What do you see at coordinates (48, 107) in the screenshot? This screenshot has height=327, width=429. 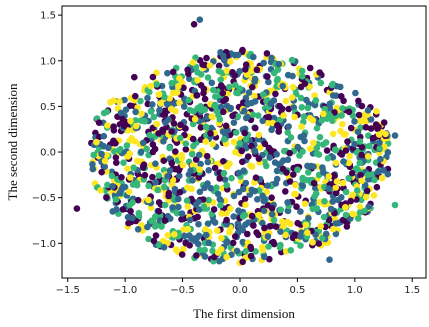 I see `y-tick-label: 0.5` at bounding box center [48, 107].